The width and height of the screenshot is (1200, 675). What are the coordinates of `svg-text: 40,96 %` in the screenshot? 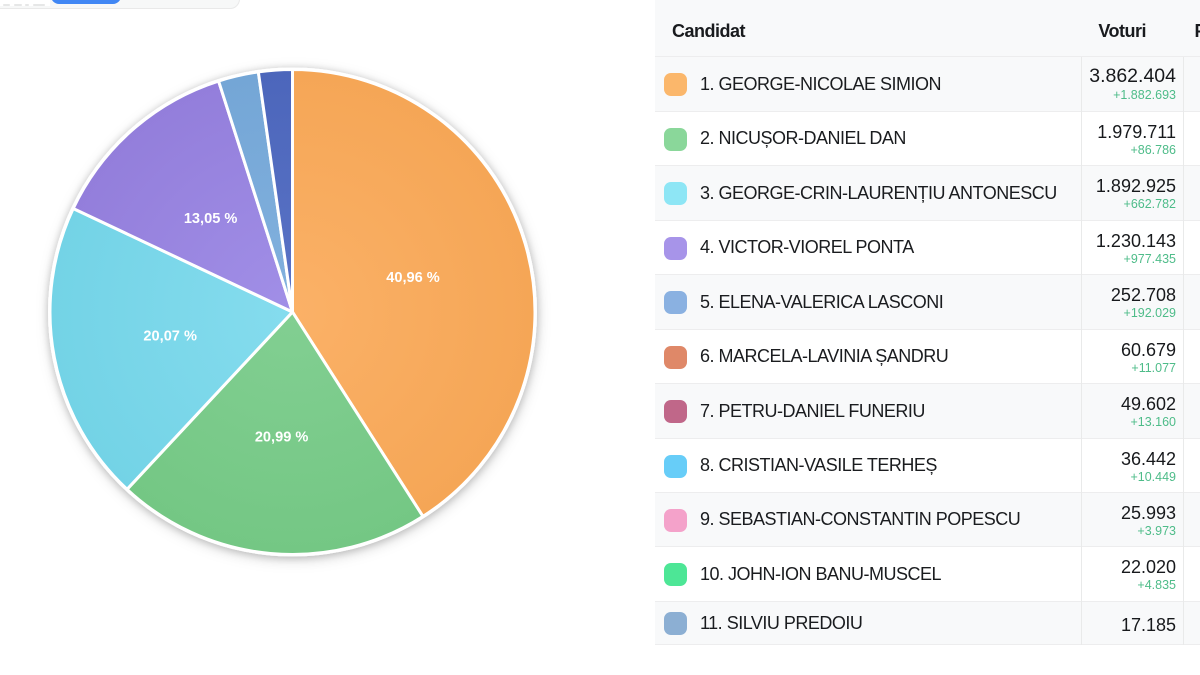 It's located at (413, 278).